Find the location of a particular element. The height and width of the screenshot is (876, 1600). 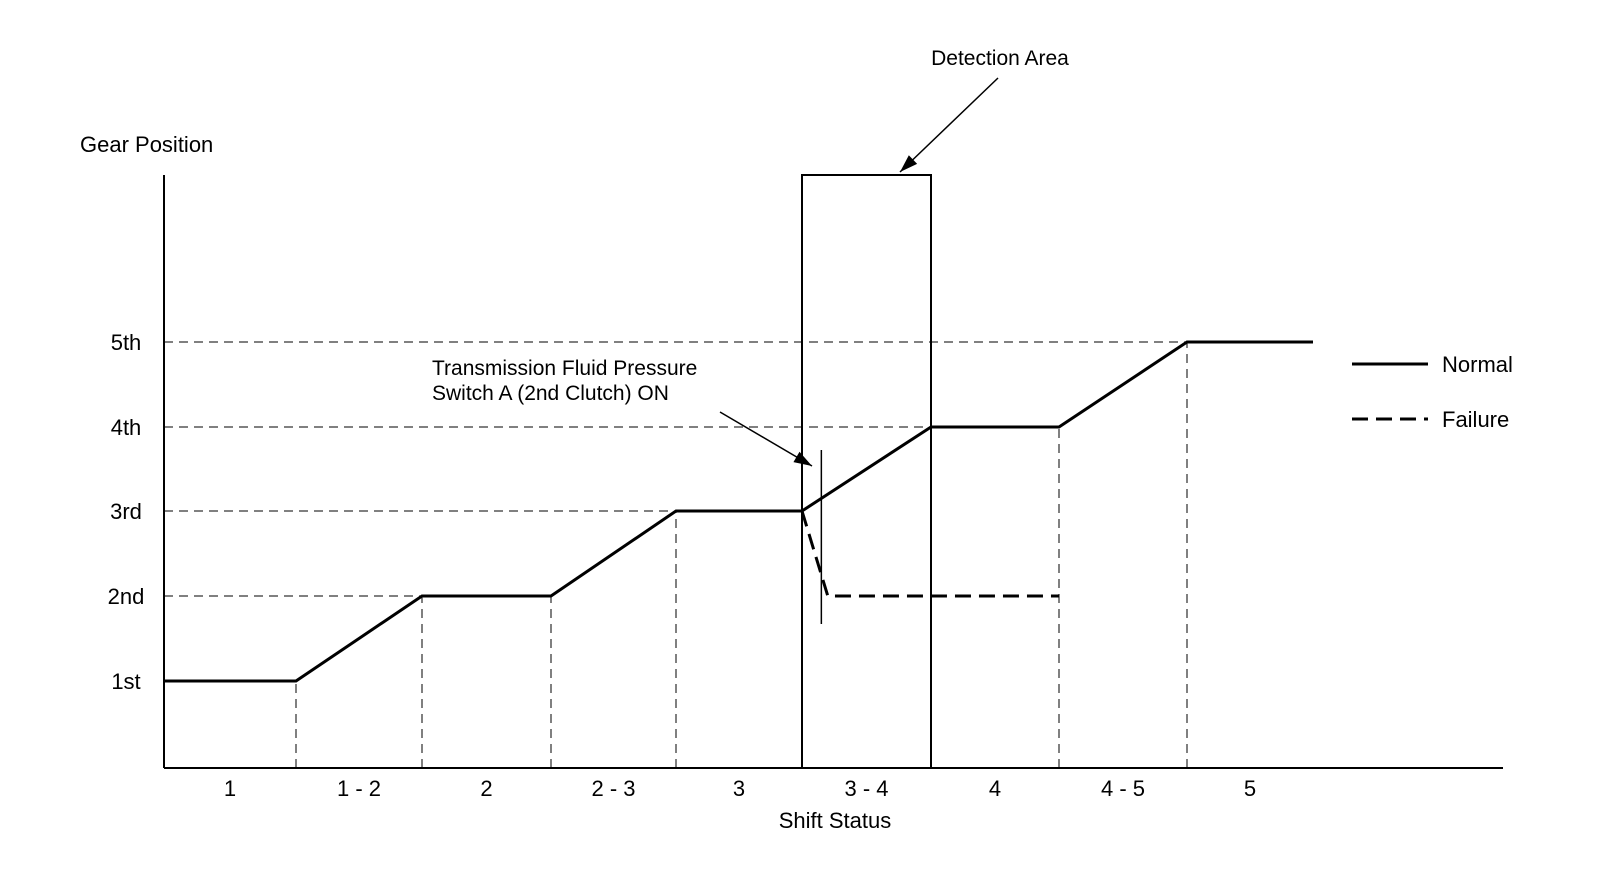

series-failure-line is located at coordinates (929, 554).